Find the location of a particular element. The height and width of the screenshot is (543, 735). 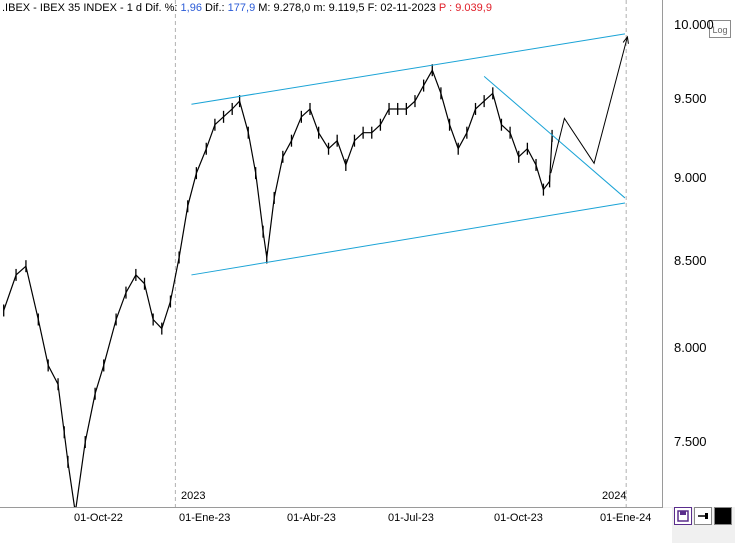

min-value: 9.119,5 is located at coordinates (346, 8).